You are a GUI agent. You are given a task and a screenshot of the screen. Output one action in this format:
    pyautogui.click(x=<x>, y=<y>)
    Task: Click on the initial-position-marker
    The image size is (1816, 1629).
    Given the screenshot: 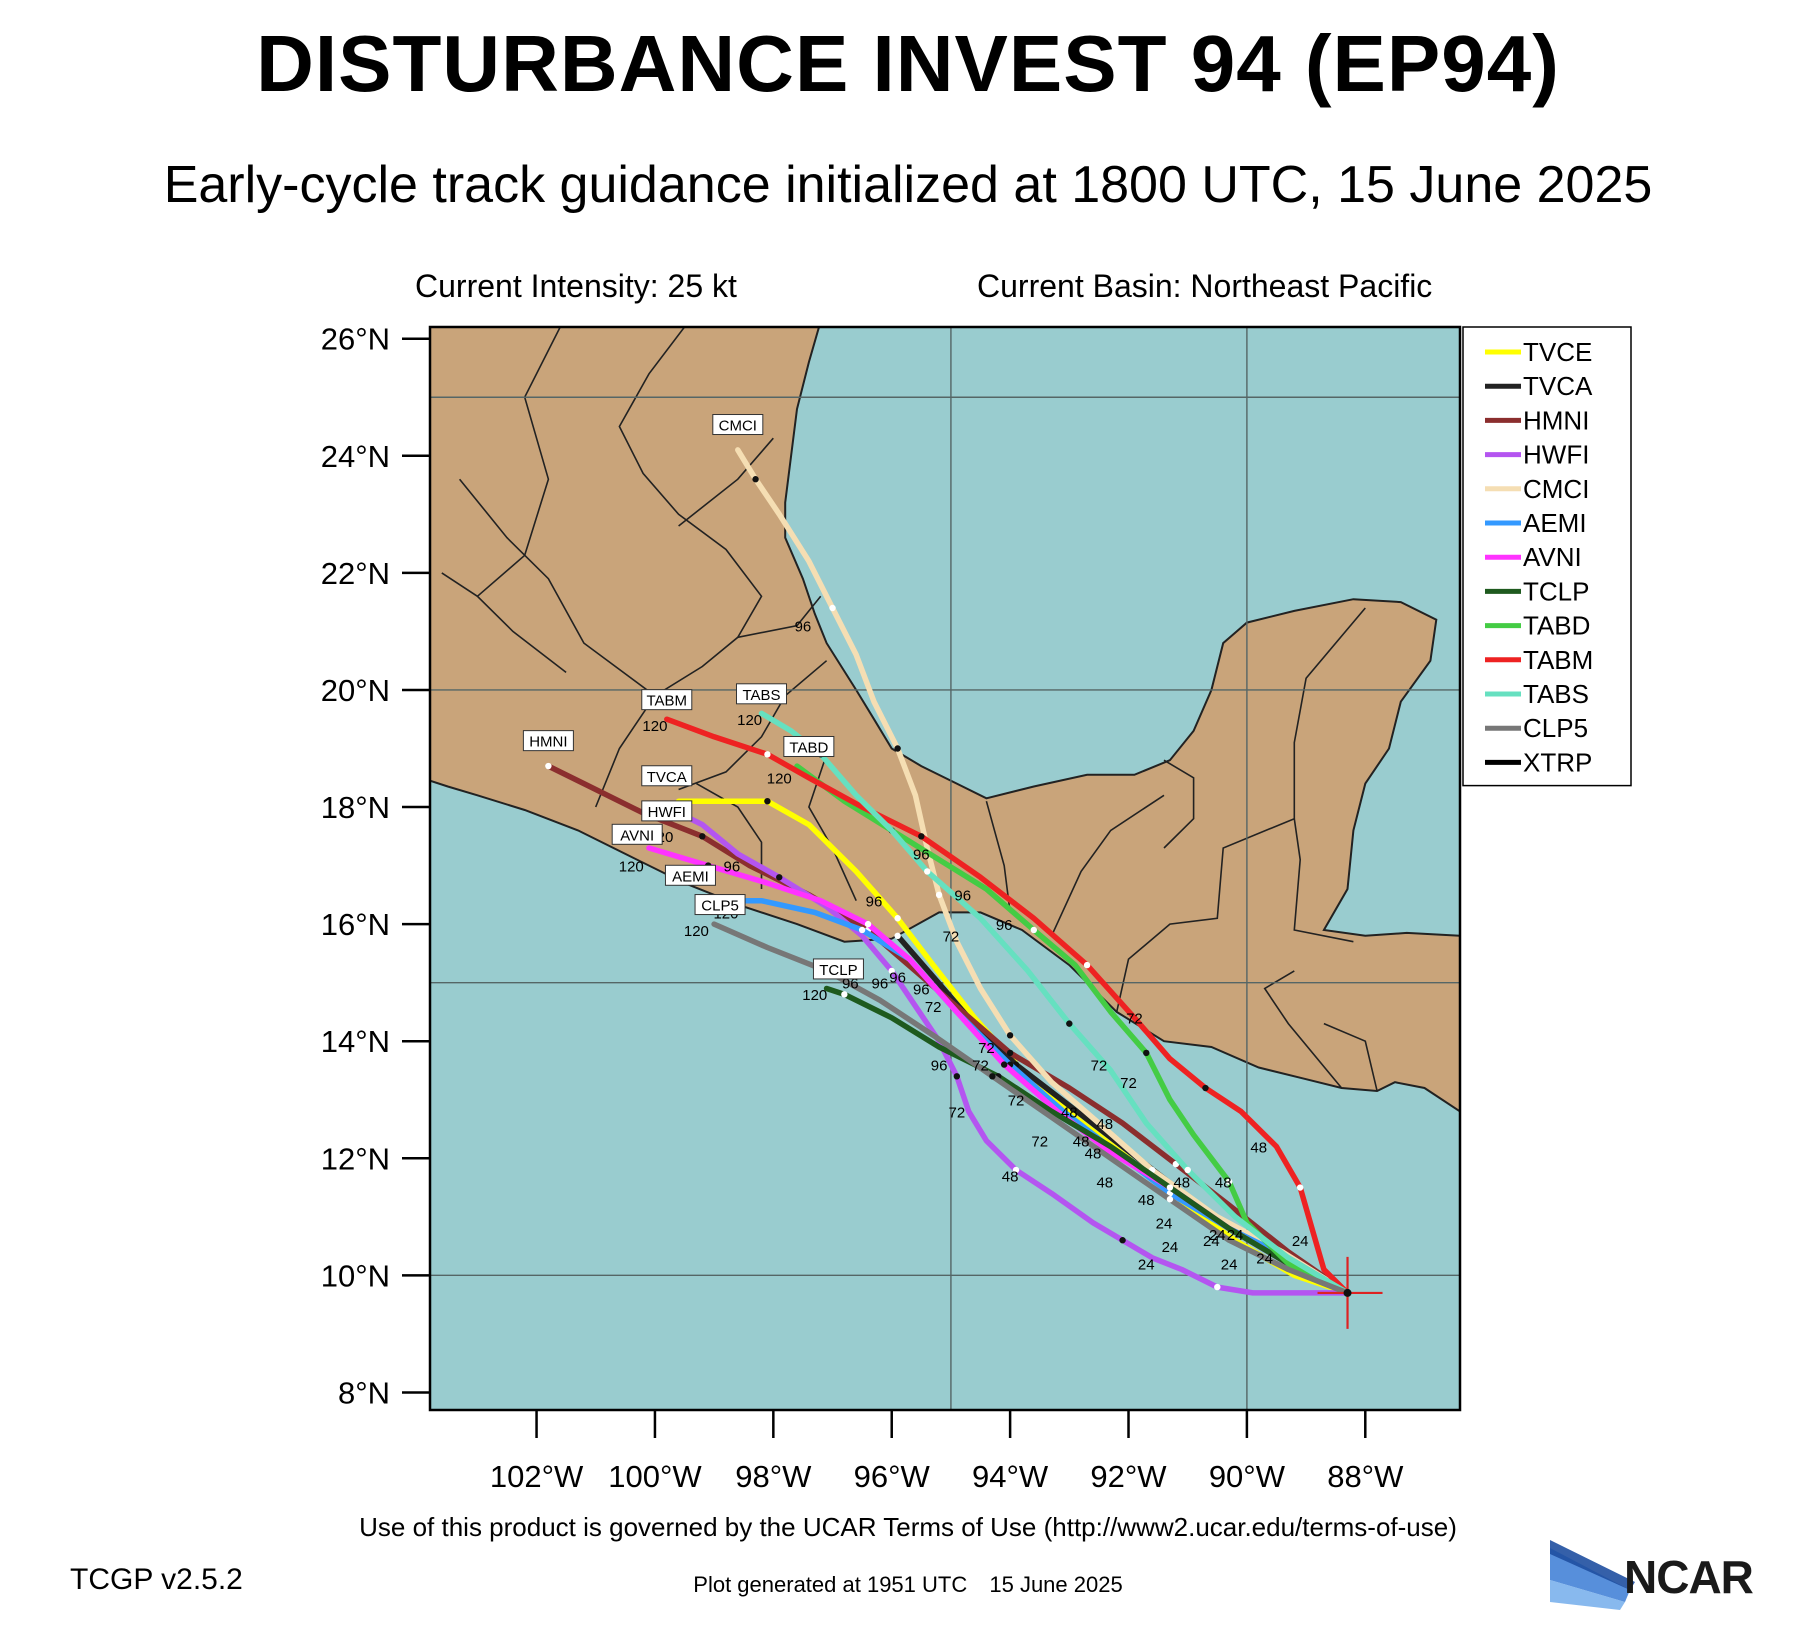 What is the action you would take?
    pyautogui.click(x=1350, y=1292)
    